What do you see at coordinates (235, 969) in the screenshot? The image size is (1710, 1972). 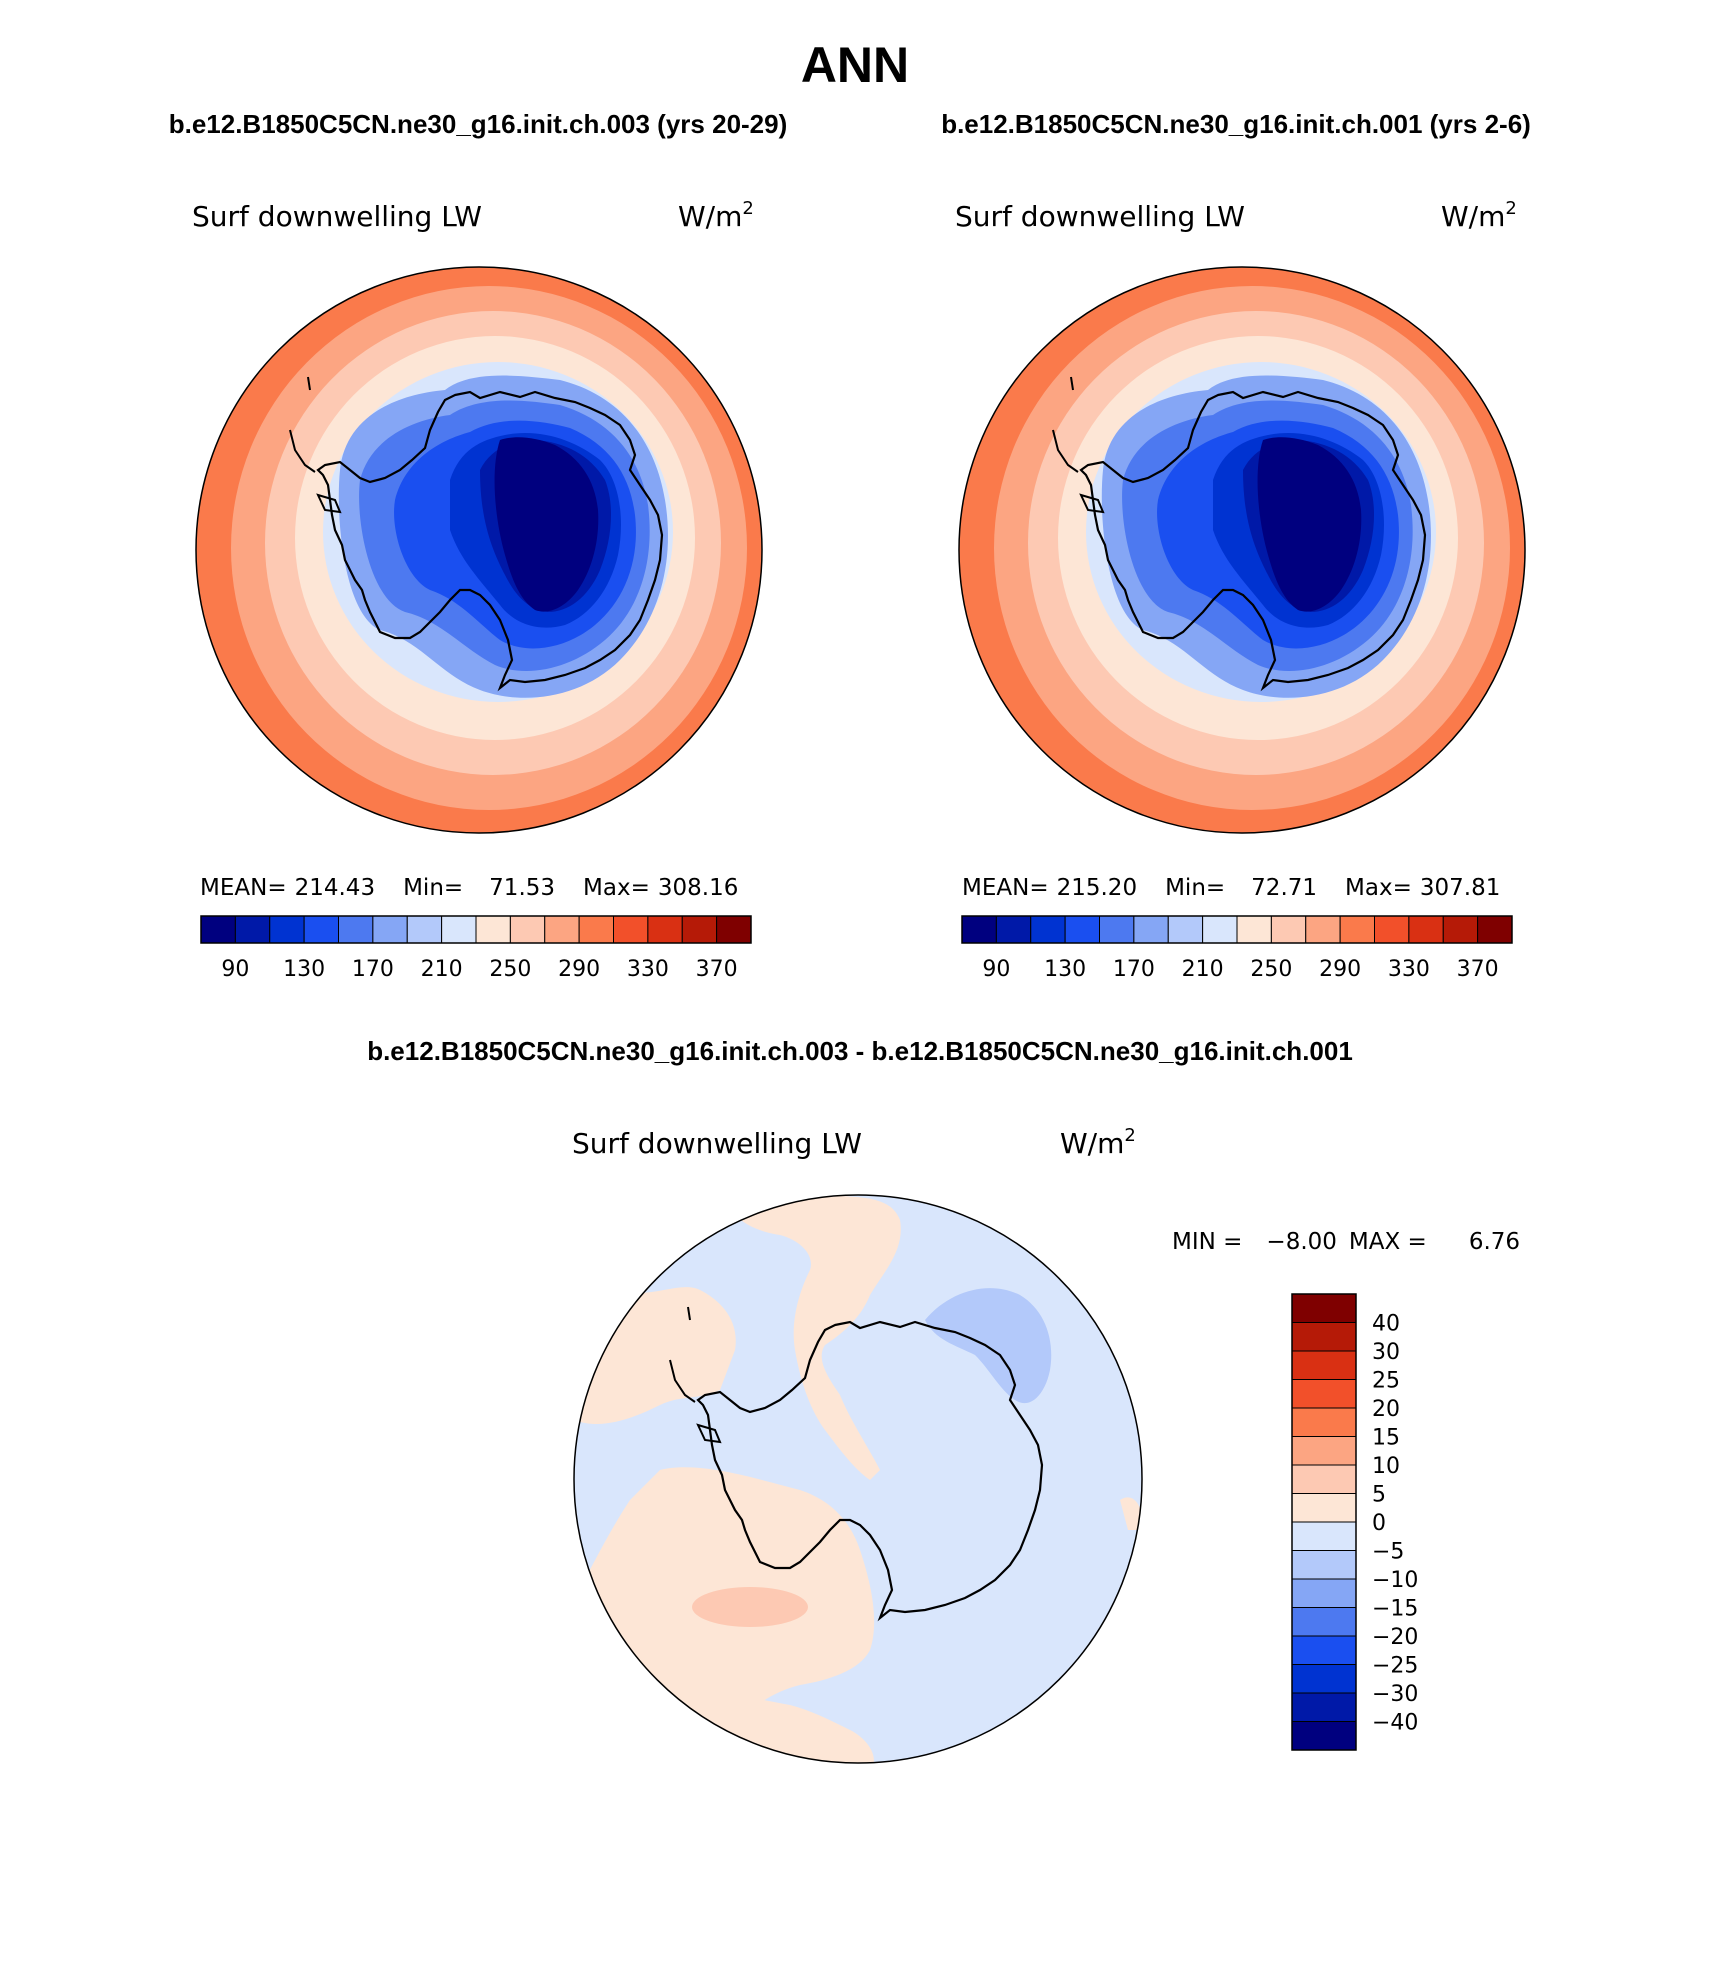 I see `left-colorbar-tick-label: 90` at bounding box center [235, 969].